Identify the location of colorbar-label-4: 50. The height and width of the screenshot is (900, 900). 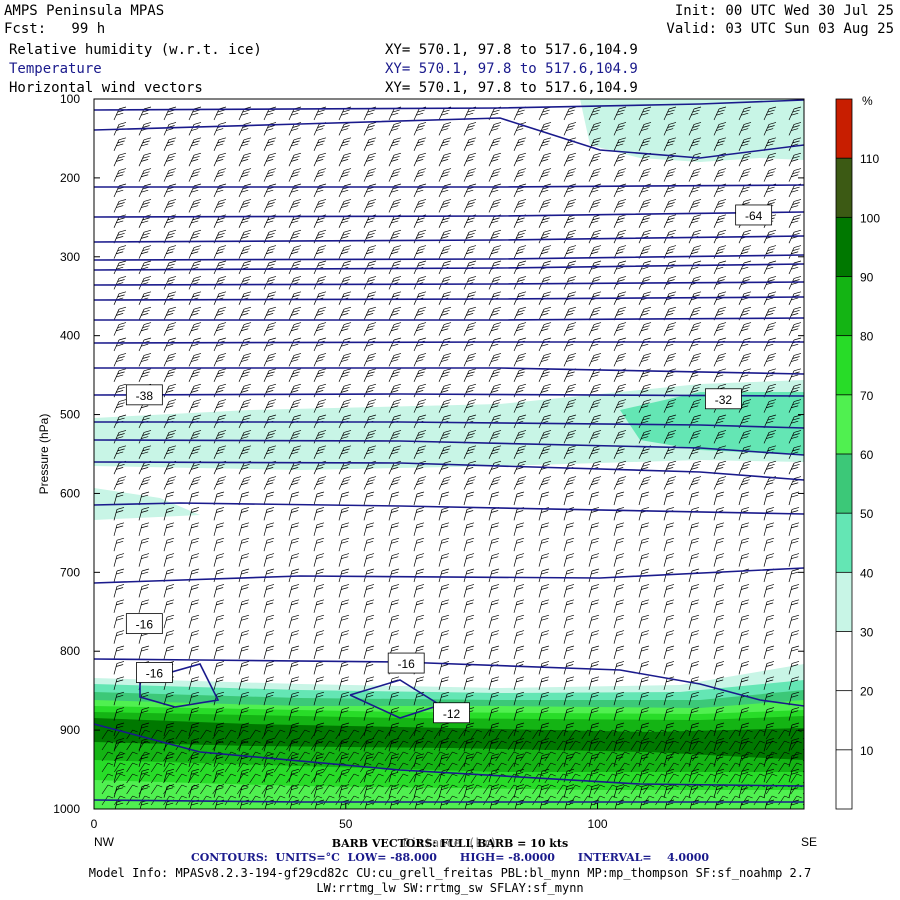
(867, 514).